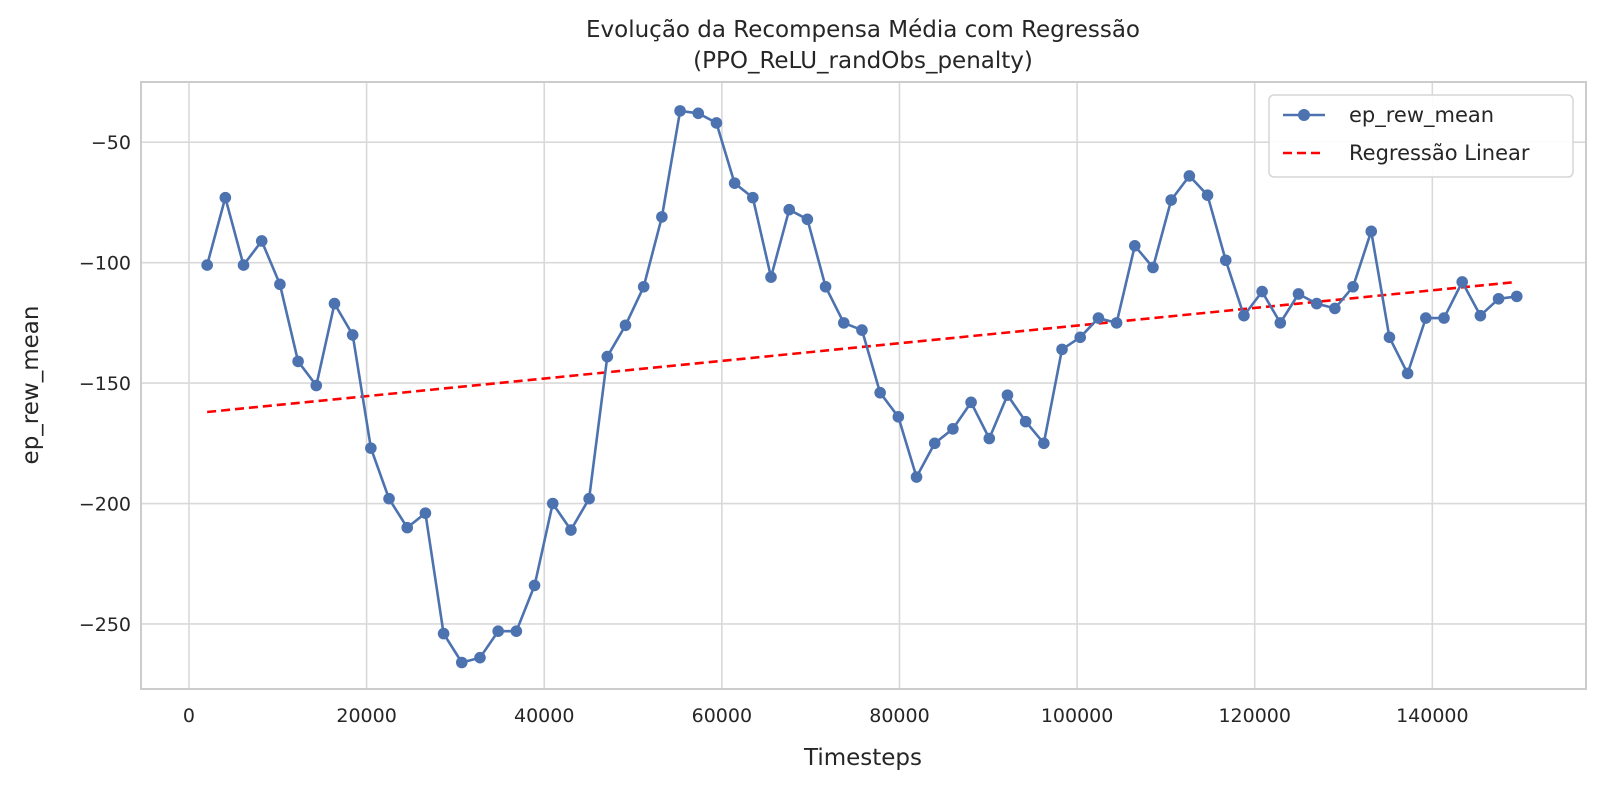 The width and height of the screenshot is (1600, 786). What do you see at coordinates (111, 143) in the screenshot?
I see `y-tick-label: −50` at bounding box center [111, 143].